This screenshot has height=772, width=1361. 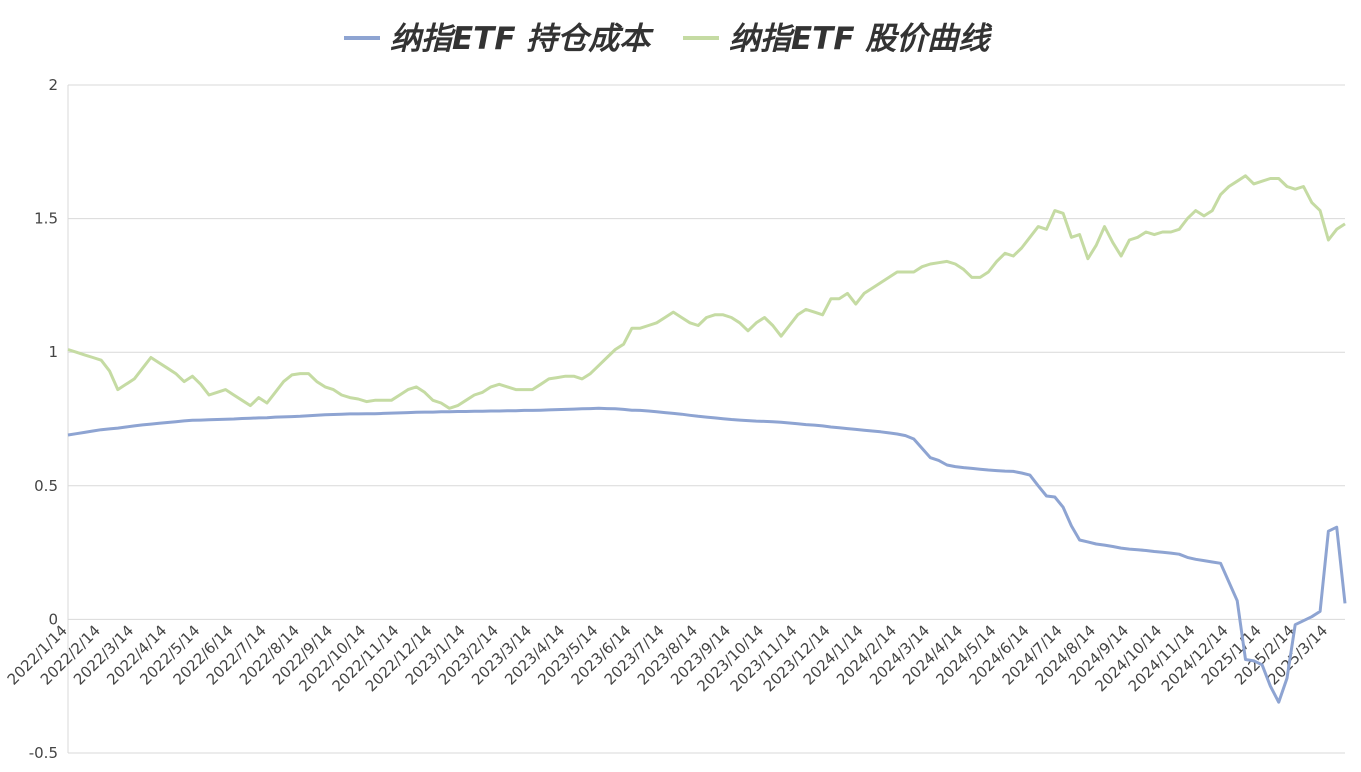 I want to click on y-tick-label: 1, so click(x=53, y=352).